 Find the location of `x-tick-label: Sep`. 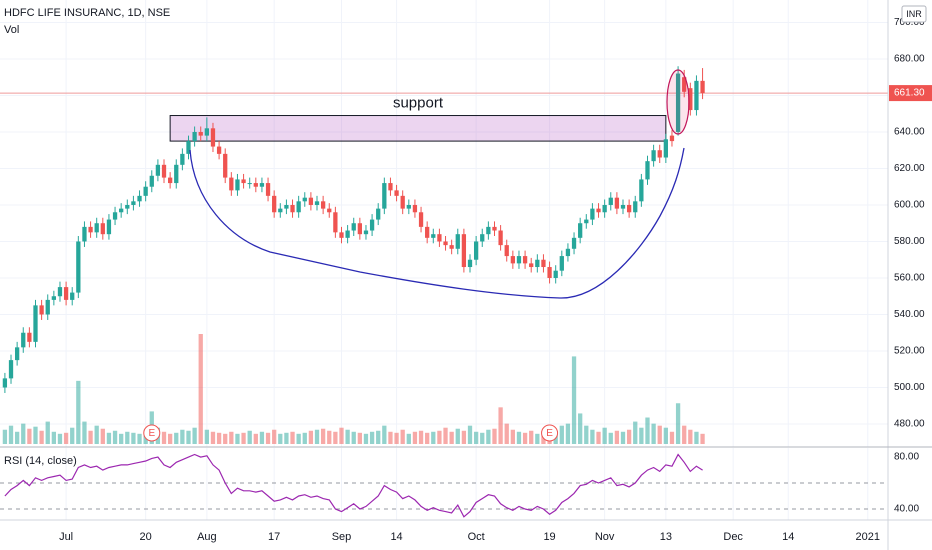

x-tick-label: Sep is located at coordinates (342, 537).